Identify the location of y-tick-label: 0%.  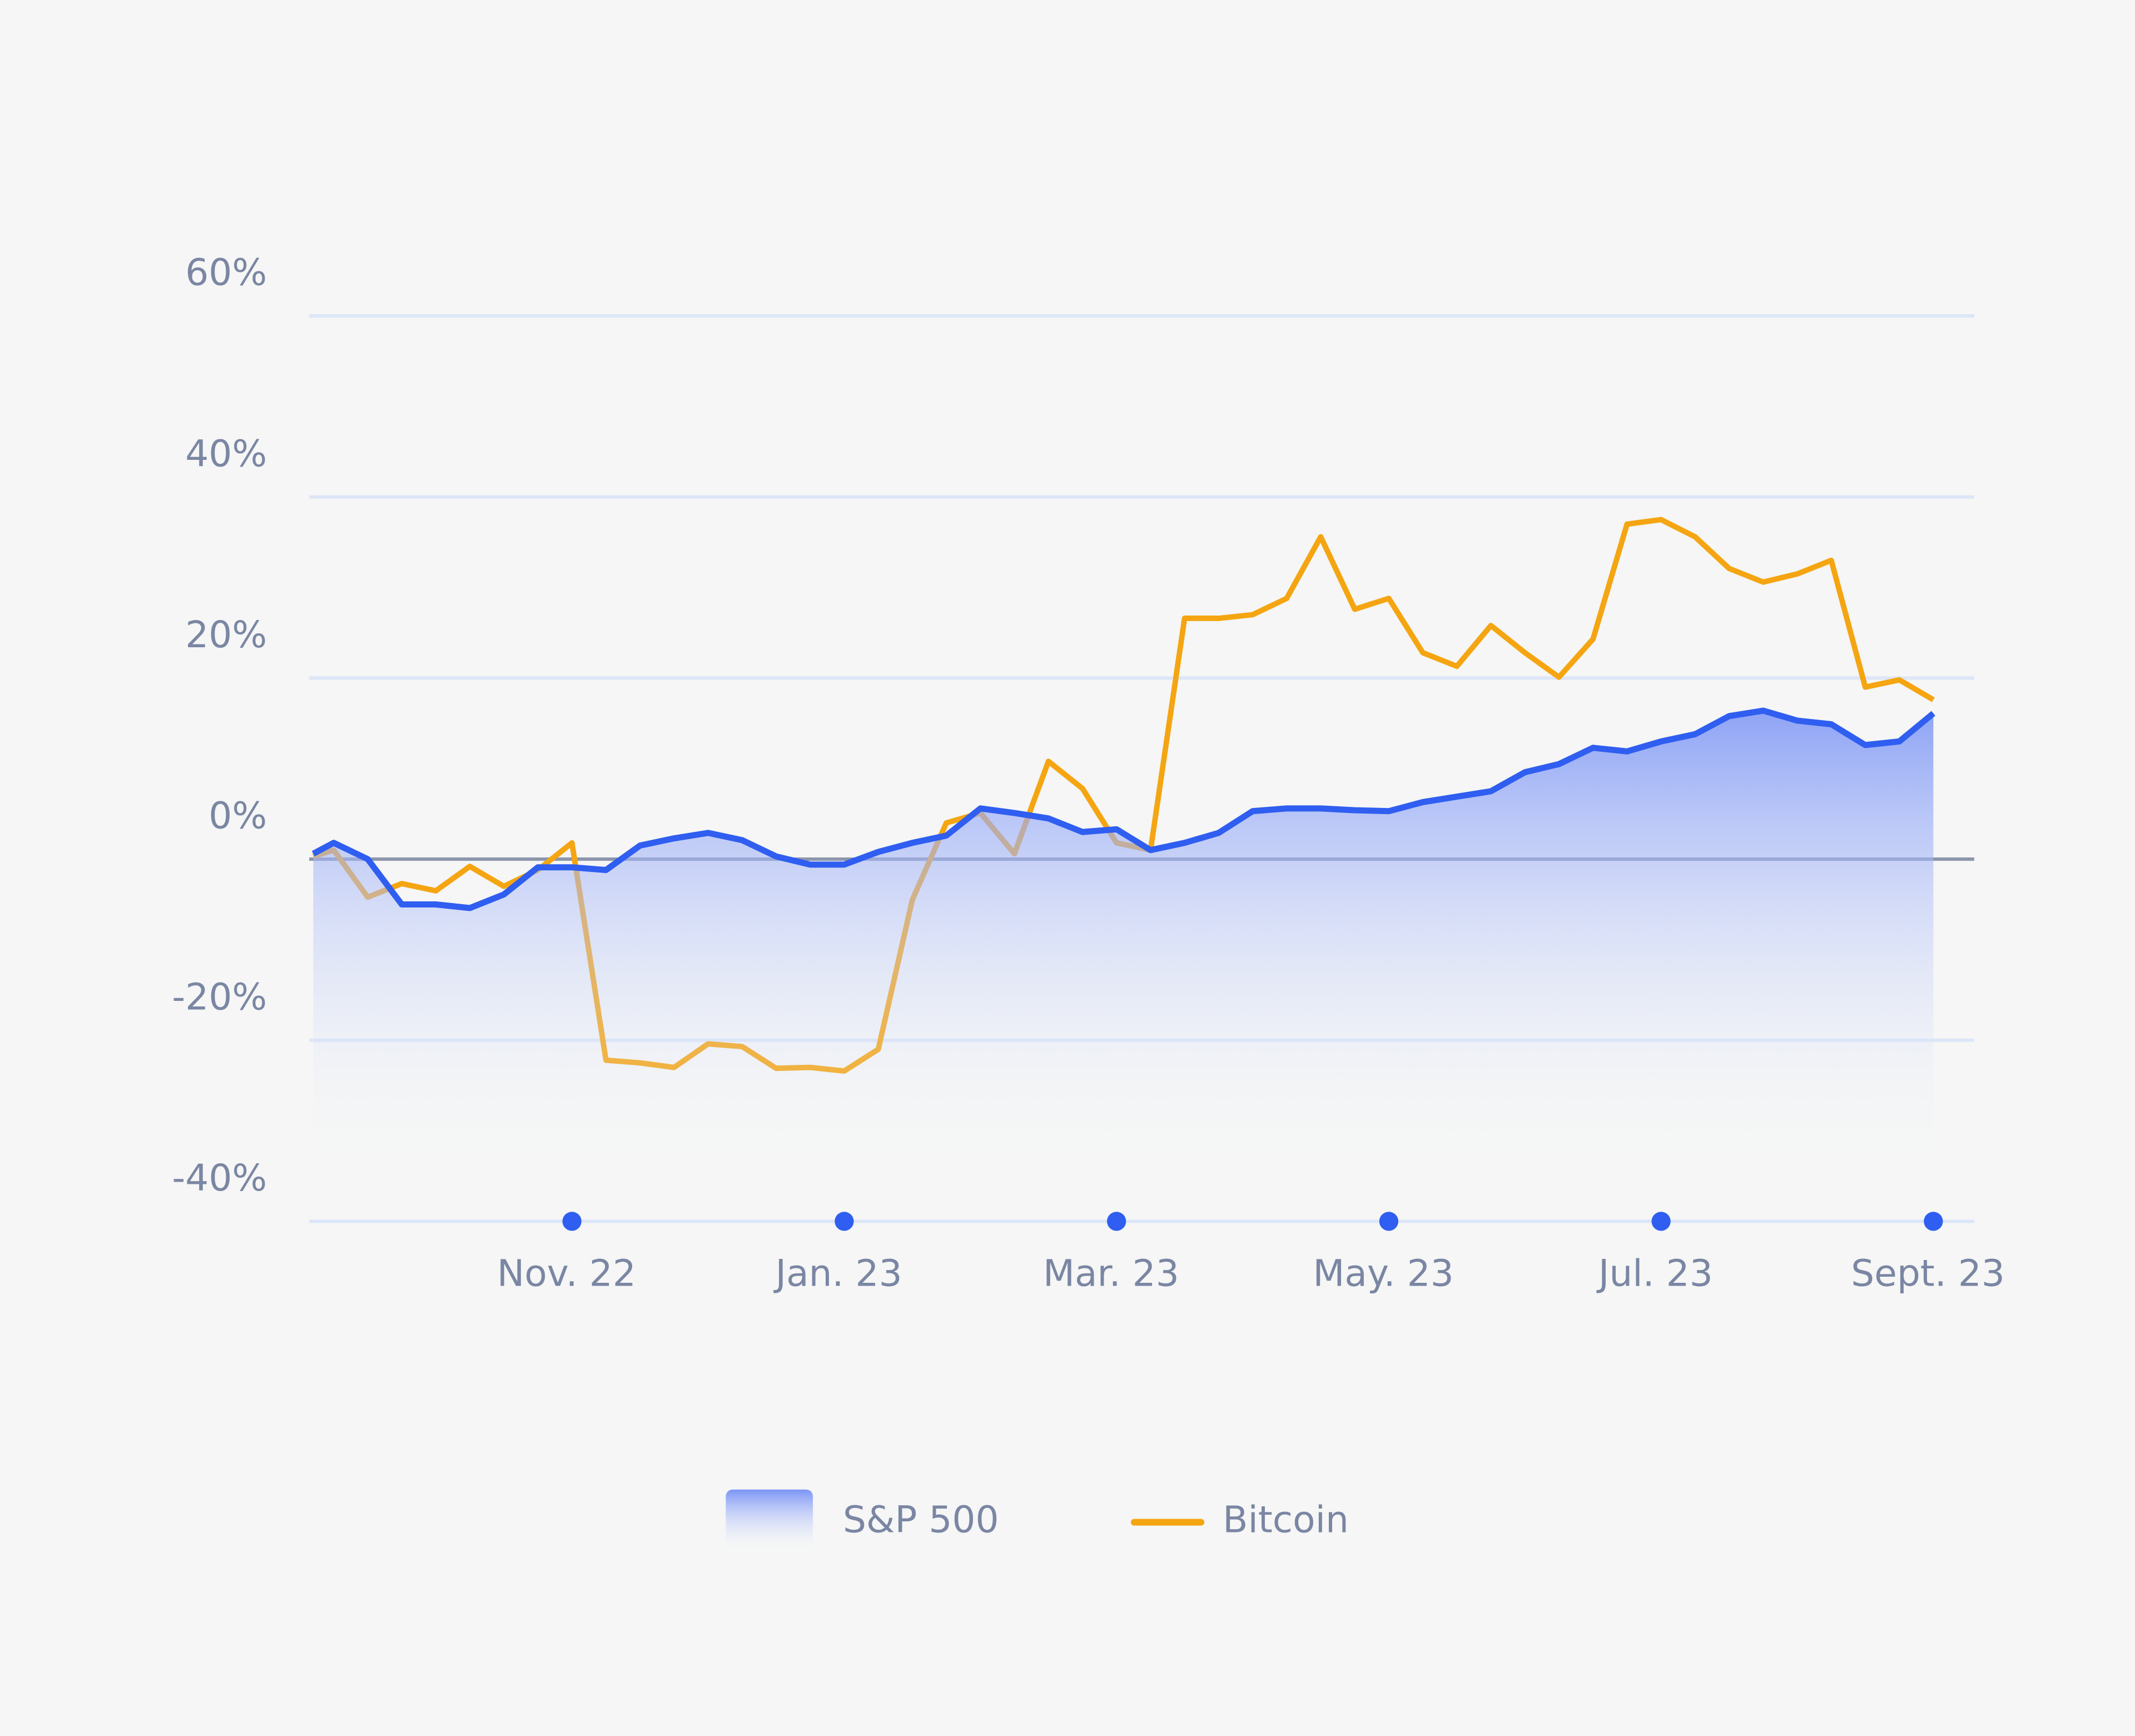
(237, 816).